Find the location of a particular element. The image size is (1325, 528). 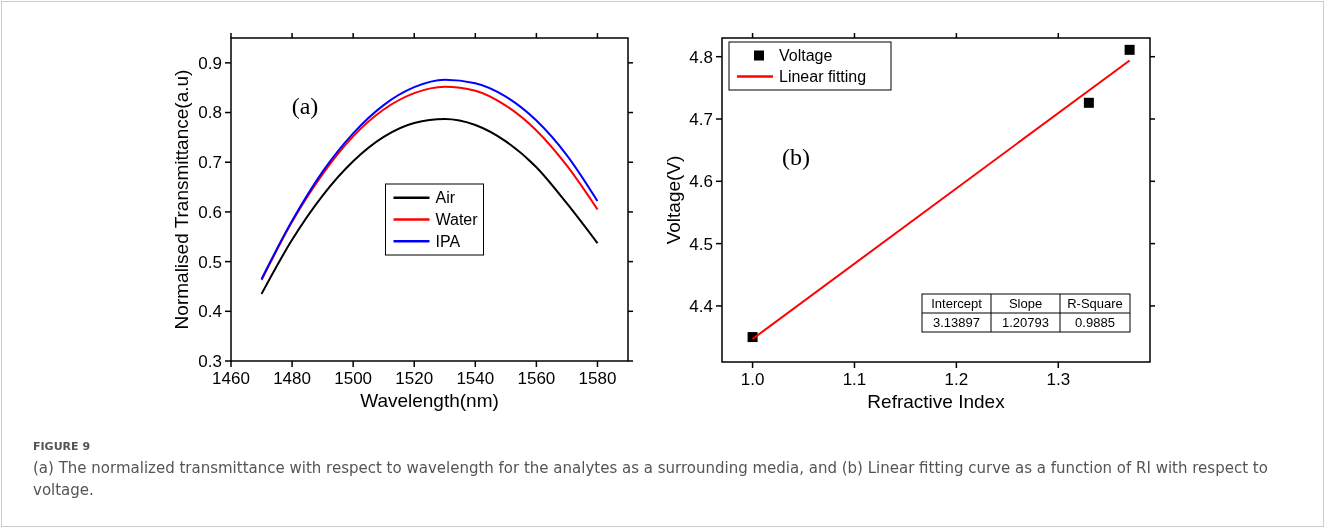

annotation: Intercept is located at coordinates (957, 304).